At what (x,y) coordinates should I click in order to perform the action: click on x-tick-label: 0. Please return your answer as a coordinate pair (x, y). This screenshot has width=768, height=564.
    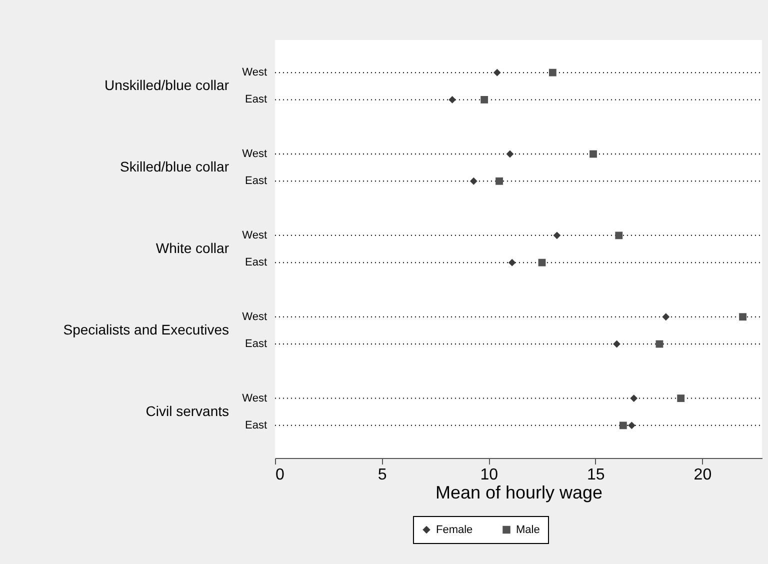
    Looking at the image, I should click on (280, 475).